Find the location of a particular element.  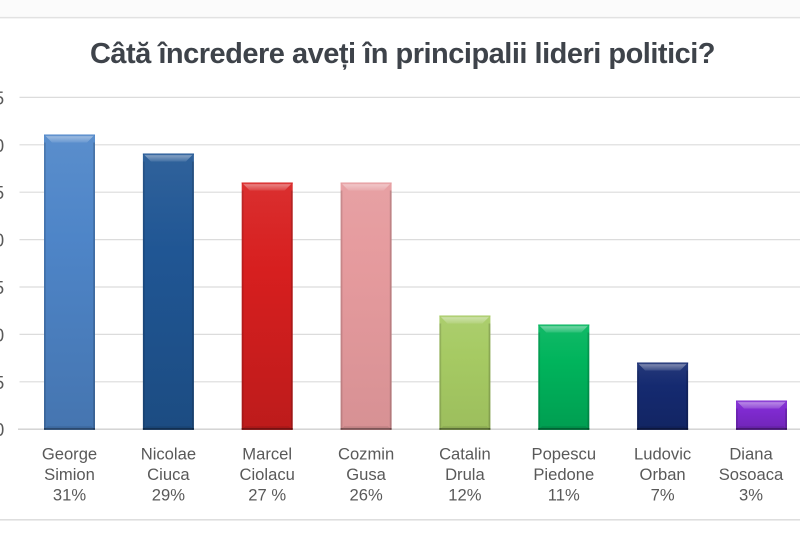

svg-text: Gusa is located at coordinates (366, 474).